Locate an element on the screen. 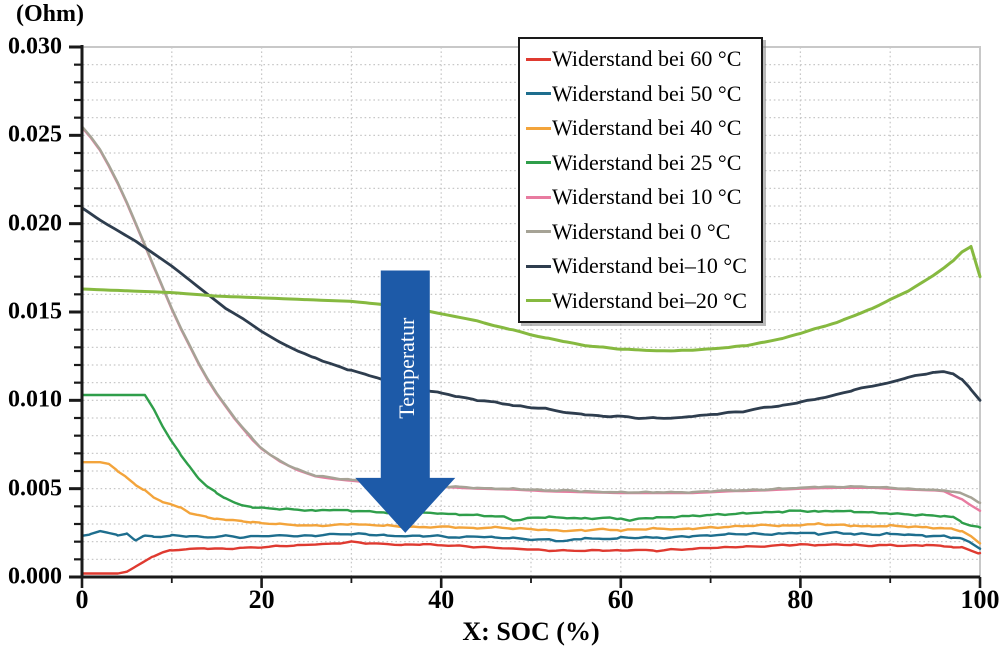 This screenshot has width=1000, height=657. legend-item-0: Widerstand bei 60 °C is located at coordinates (643, 59).